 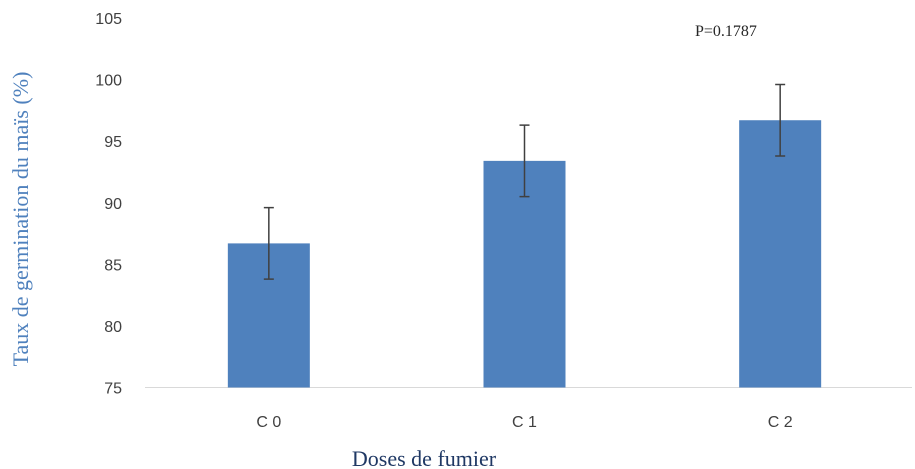 I want to click on y-tick-label: 85, so click(x=113, y=265).